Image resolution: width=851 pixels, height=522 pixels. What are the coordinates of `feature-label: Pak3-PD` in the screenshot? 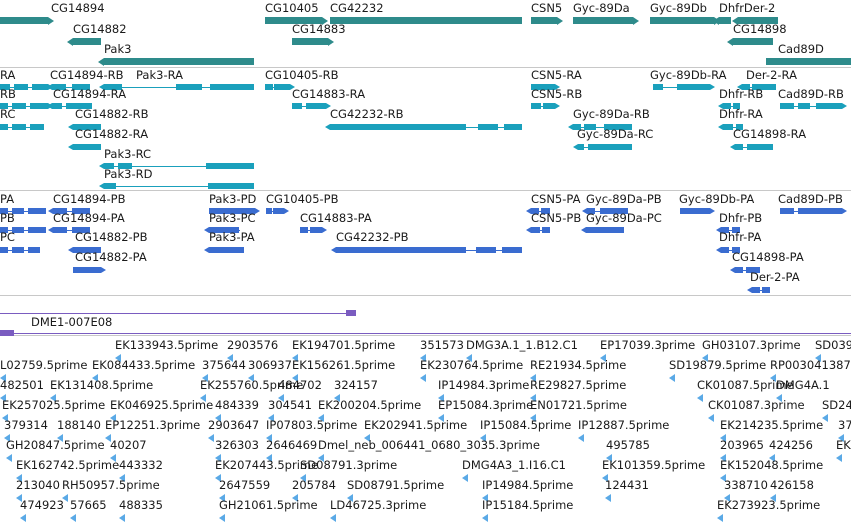 It's located at (233, 199).